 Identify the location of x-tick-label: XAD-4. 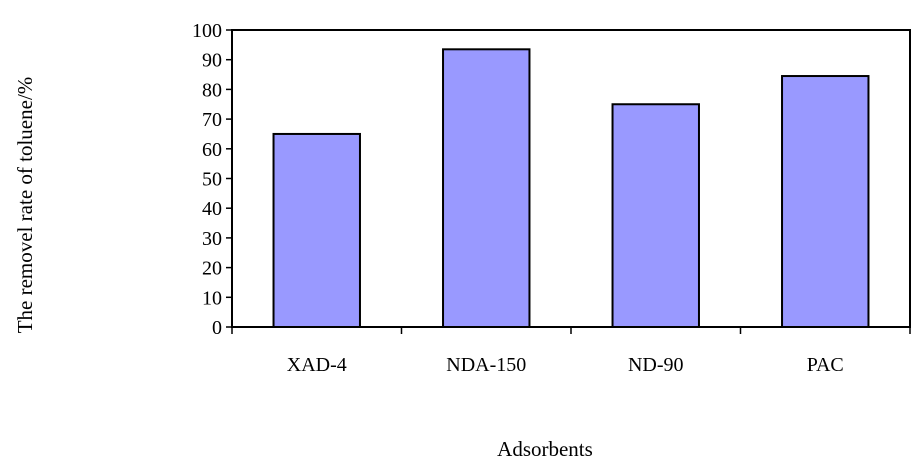
(317, 365).